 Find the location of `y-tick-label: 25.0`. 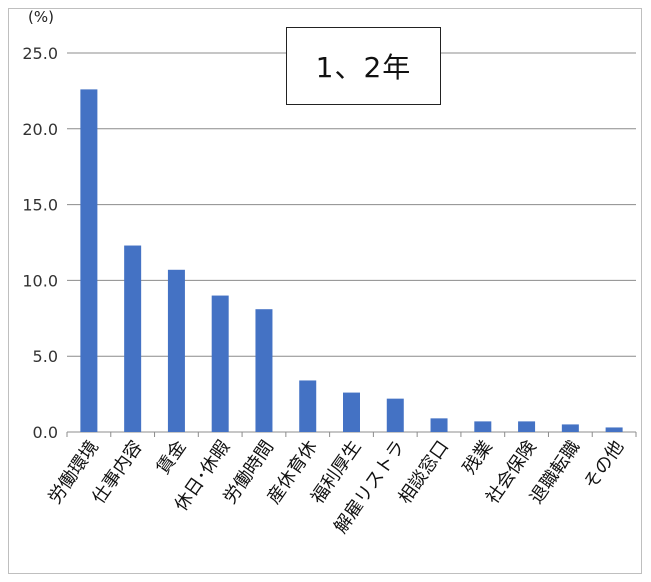

y-tick-label: 25.0 is located at coordinates (40, 53).